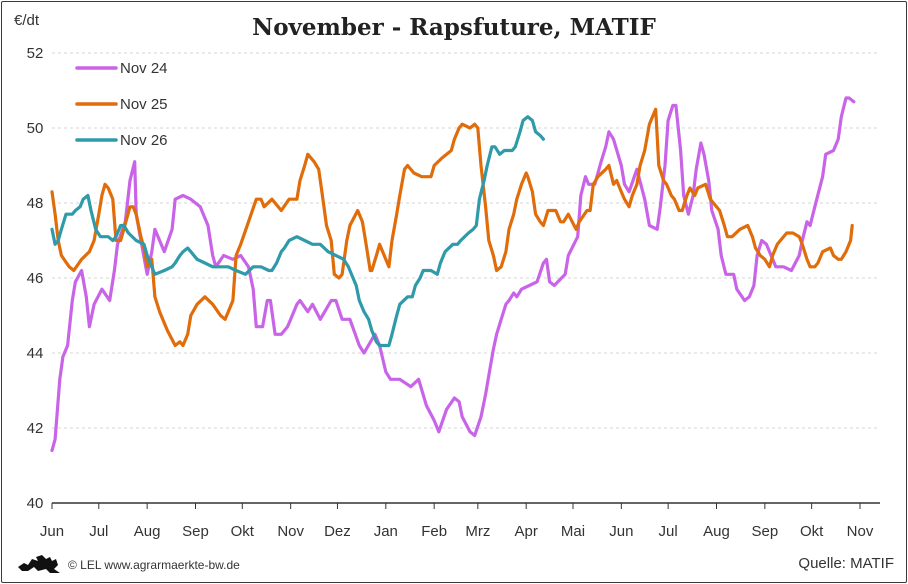 The width and height of the screenshot is (908, 584). What do you see at coordinates (154, 565) in the screenshot?
I see `copyright-text: © LEL www.agrarmaerkte-bw.de` at bounding box center [154, 565].